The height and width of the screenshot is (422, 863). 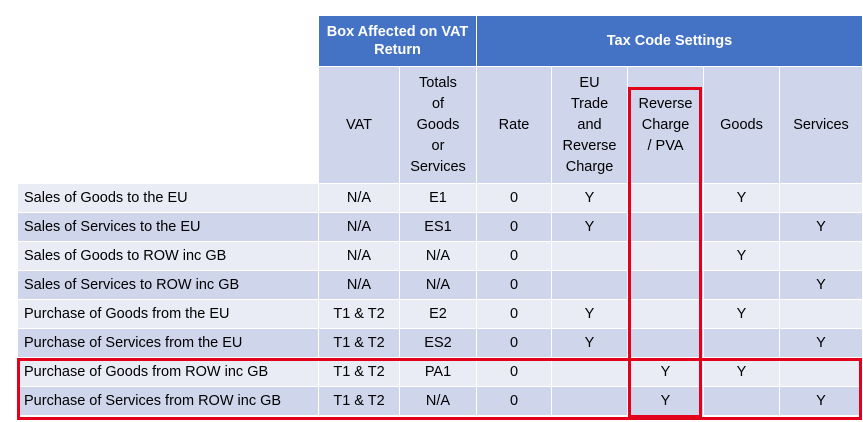 I want to click on col-header-vat: VAT, so click(x=359, y=125).